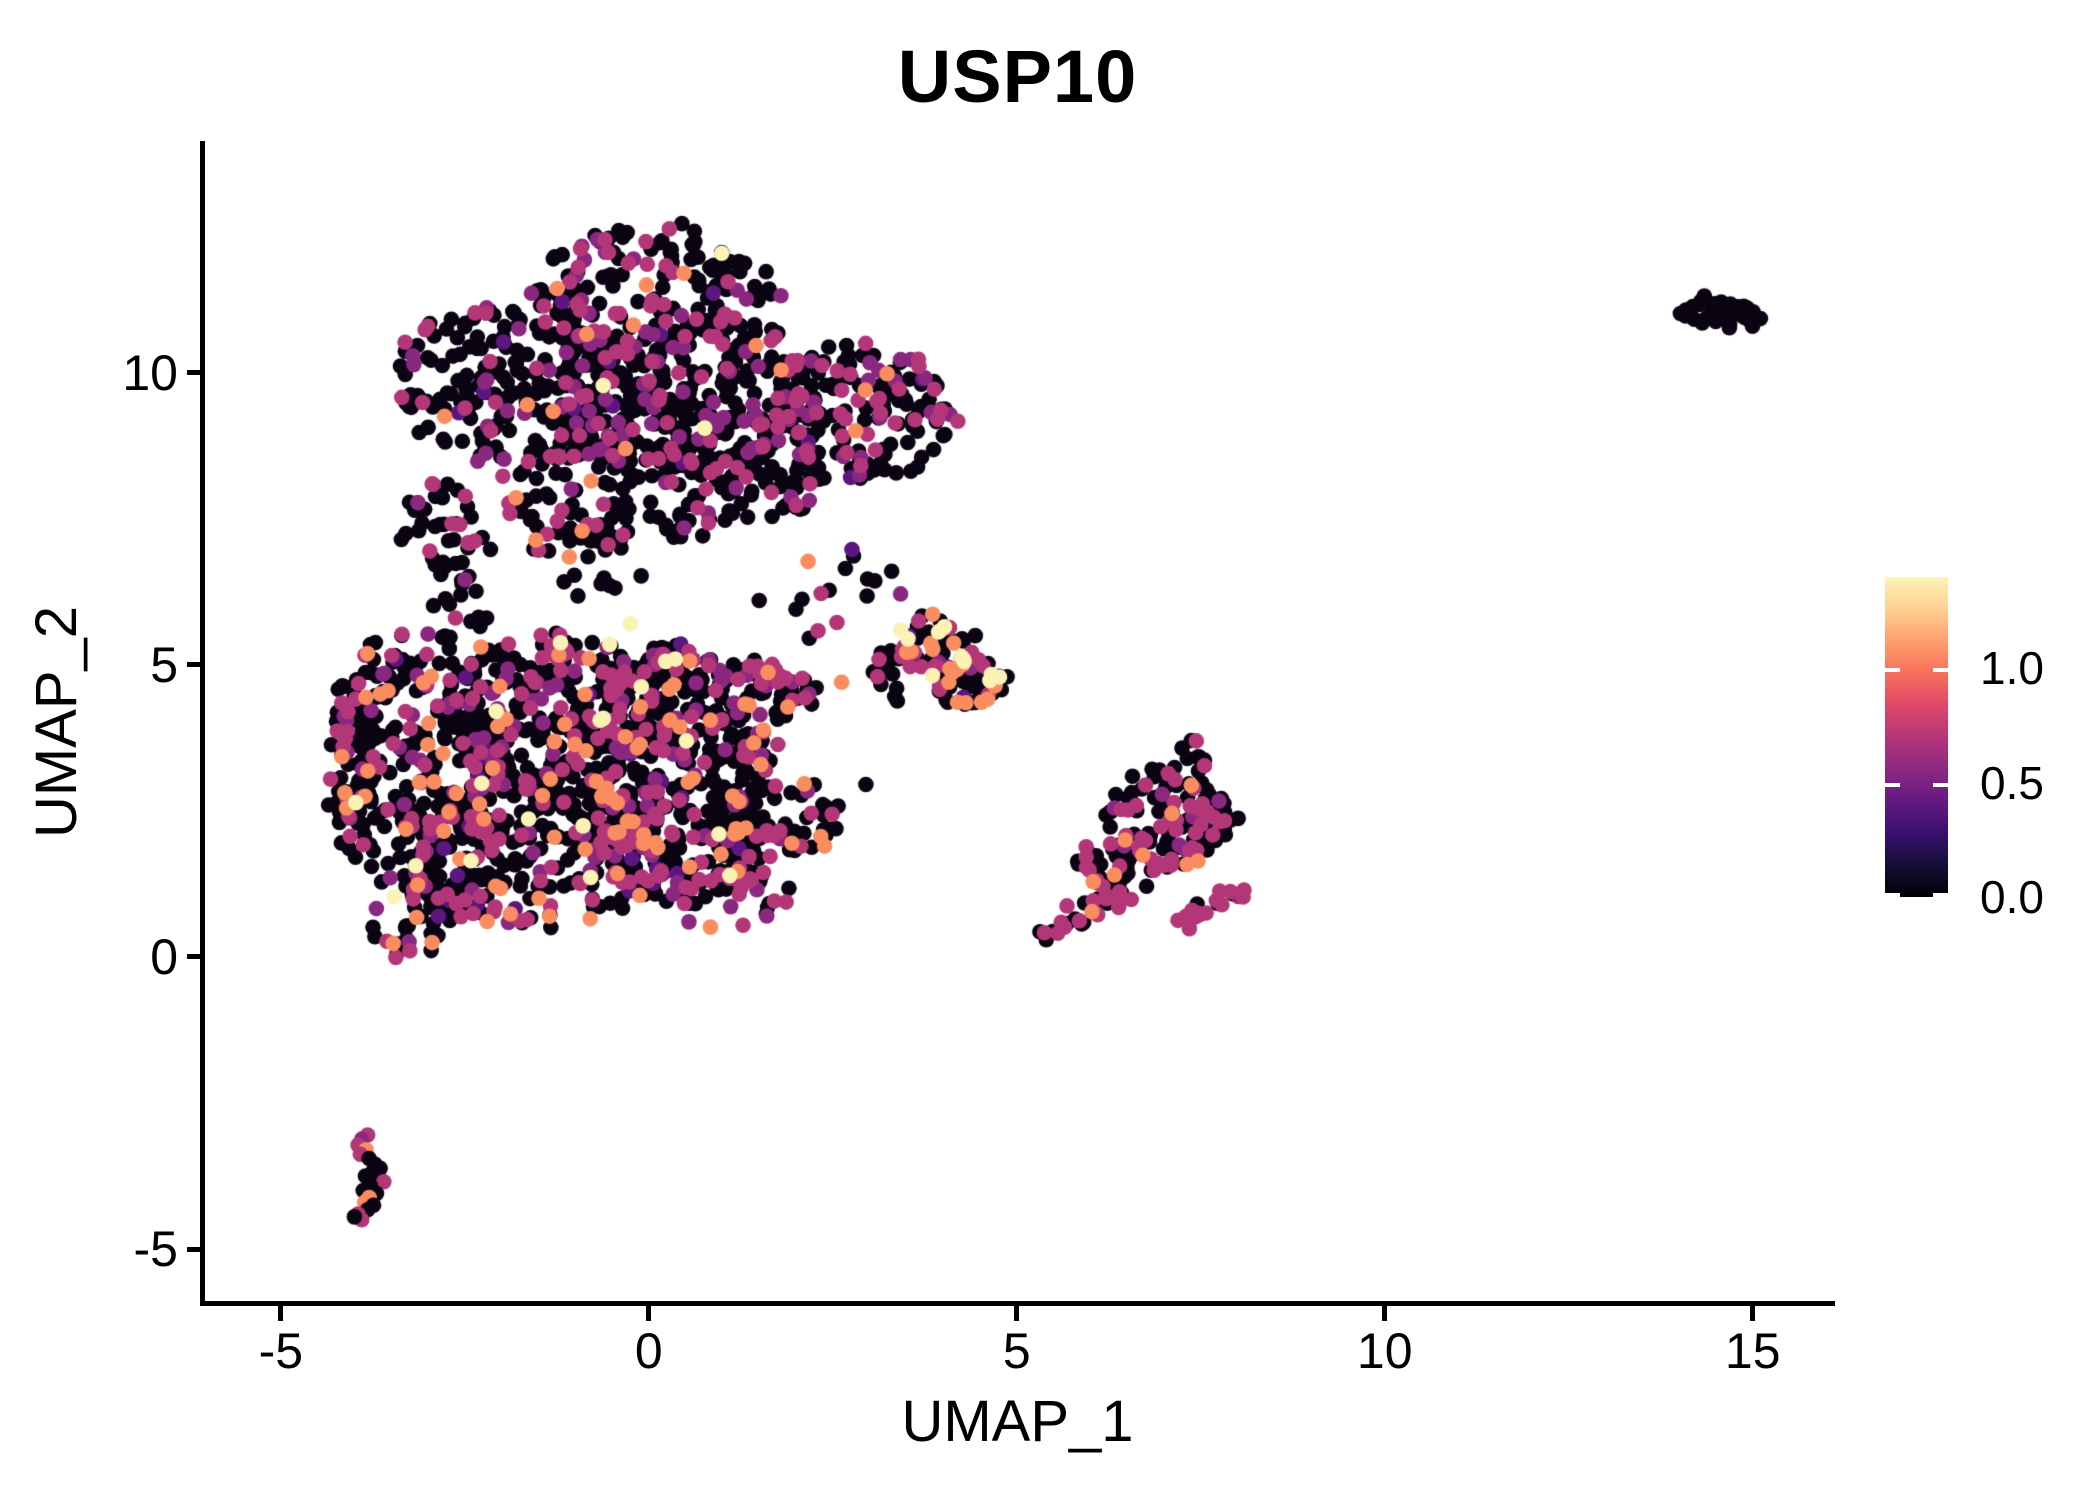 Image resolution: width=2100 pixels, height=1500 pixels. Describe the element at coordinates (164, 956) in the screenshot. I see `y-tick-label: 0` at that location.